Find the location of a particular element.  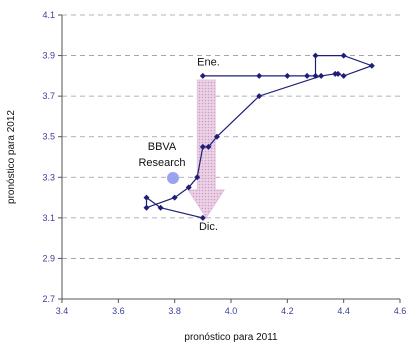

y-tick-label: 3.3 is located at coordinates (48, 177).